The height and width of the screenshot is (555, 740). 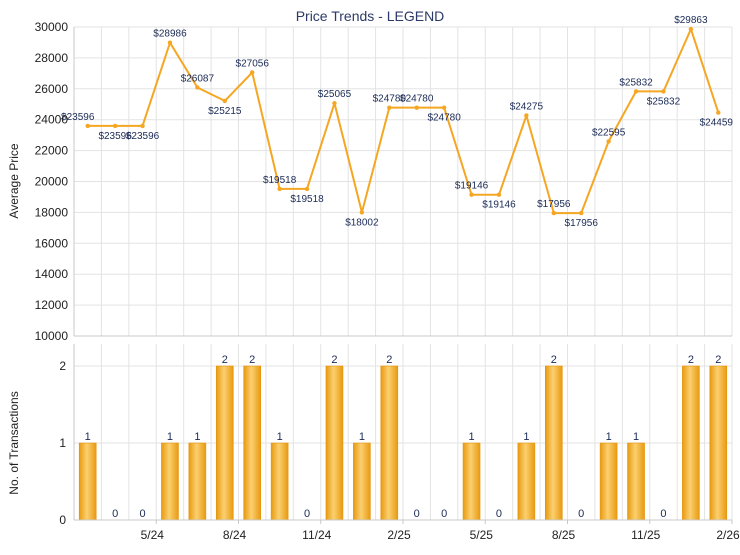 What do you see at coordinates (645, 535) in the screenshot?
I see `x-tick-label: 11/25` at bounding box center [645, 535].